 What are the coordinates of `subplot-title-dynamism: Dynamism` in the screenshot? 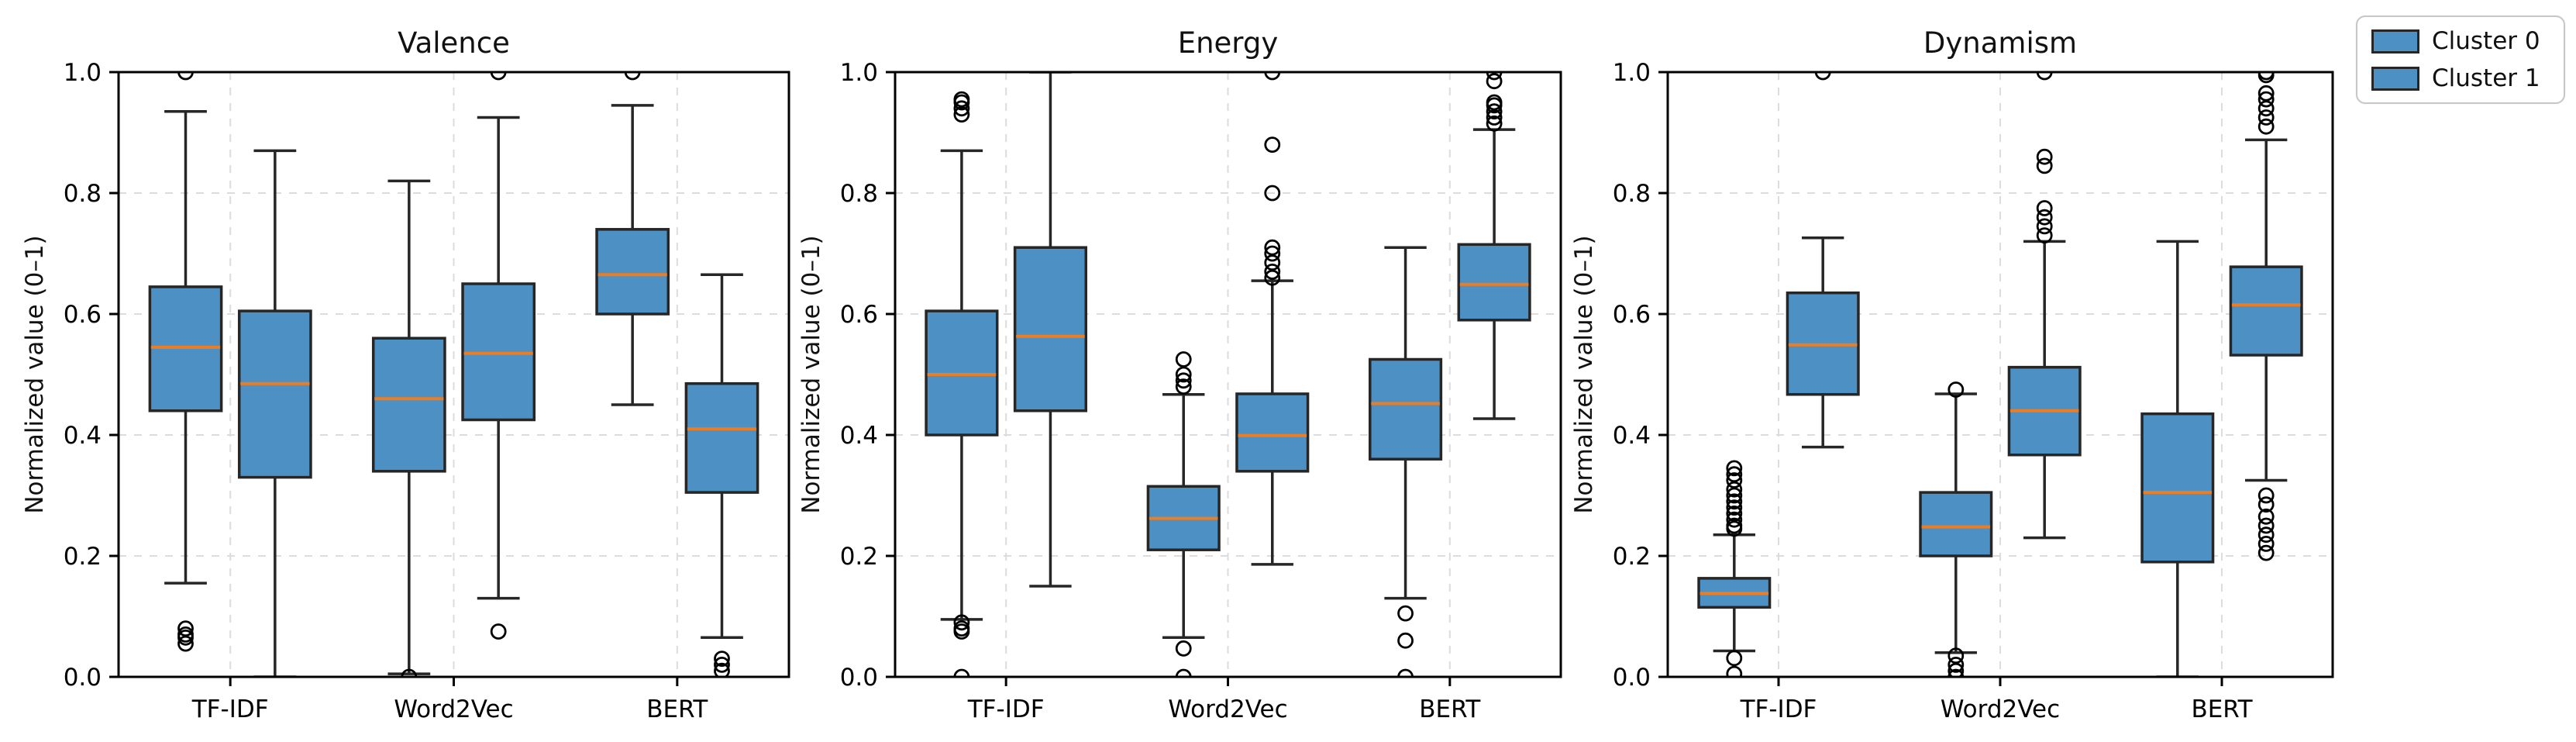 It's located at (2000, 43).